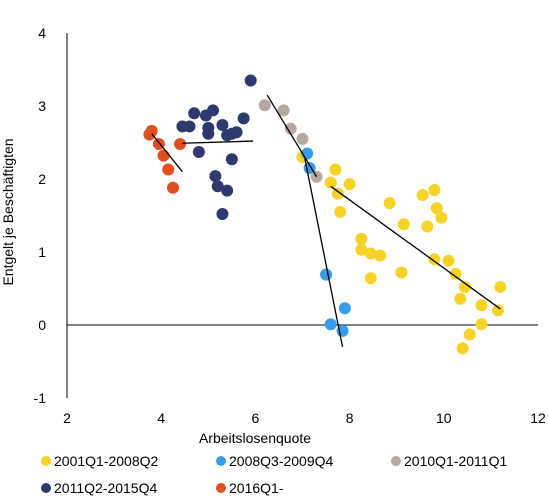 This screenshot has height=504, width=548. What do you see at coordinates (350, 418) in the screenshot?
I see `x-tick-label: 8` at bounding box center [350, 418].